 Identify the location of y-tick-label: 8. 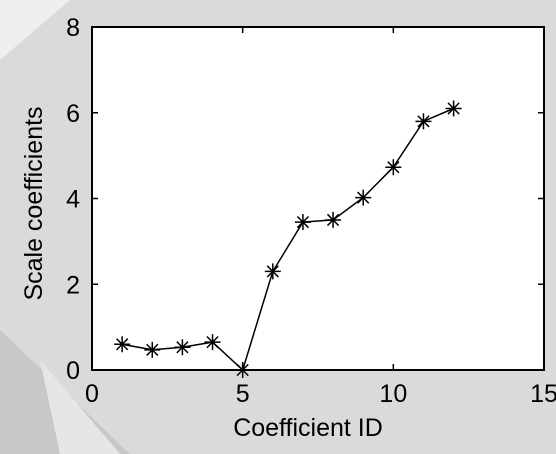
(73, 28).